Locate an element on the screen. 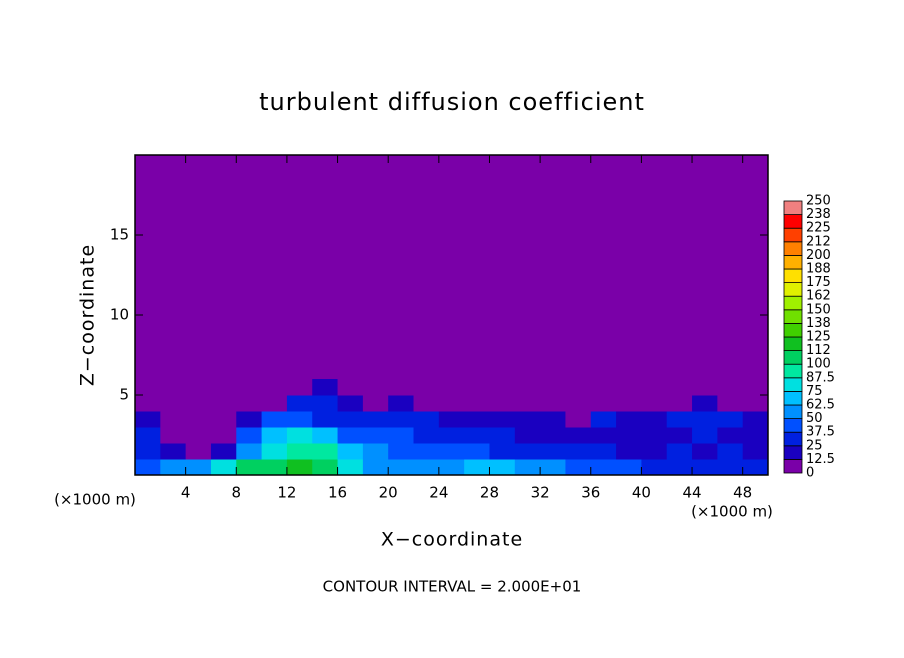 Image resolution: width=904 pixels, height=658 pixels. colorbar-label: 125 is located at coordinates (818, 337).